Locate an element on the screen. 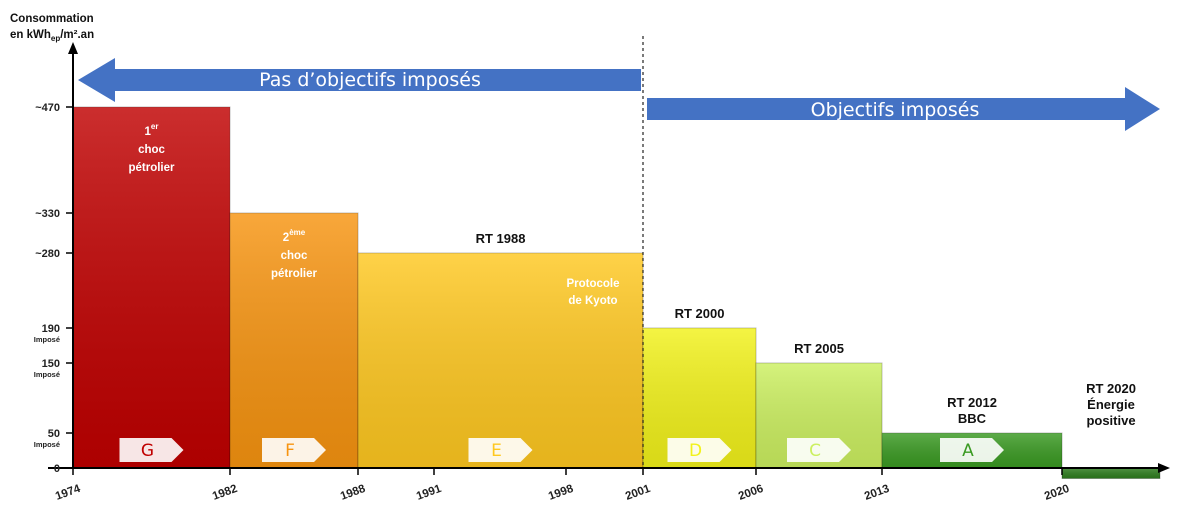  bar-label: RT 2012 is located at coordinates (972, 402).